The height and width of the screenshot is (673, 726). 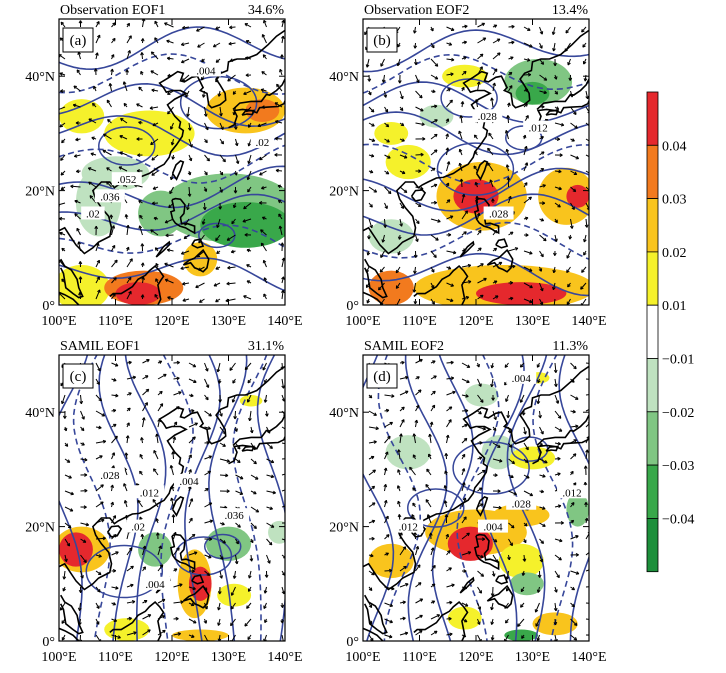 I want to click on shading-patch, so click(x=464, y=618).